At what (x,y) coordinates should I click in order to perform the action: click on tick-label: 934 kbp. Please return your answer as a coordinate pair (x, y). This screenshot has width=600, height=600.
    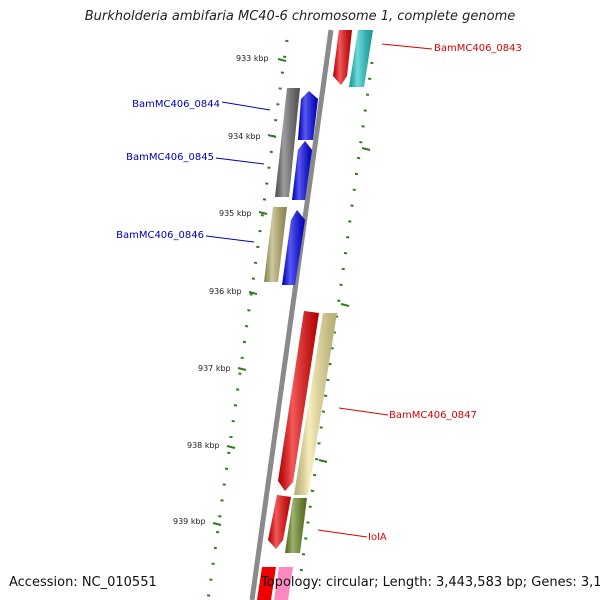
    Looking at the image, I should click on (244, 136).